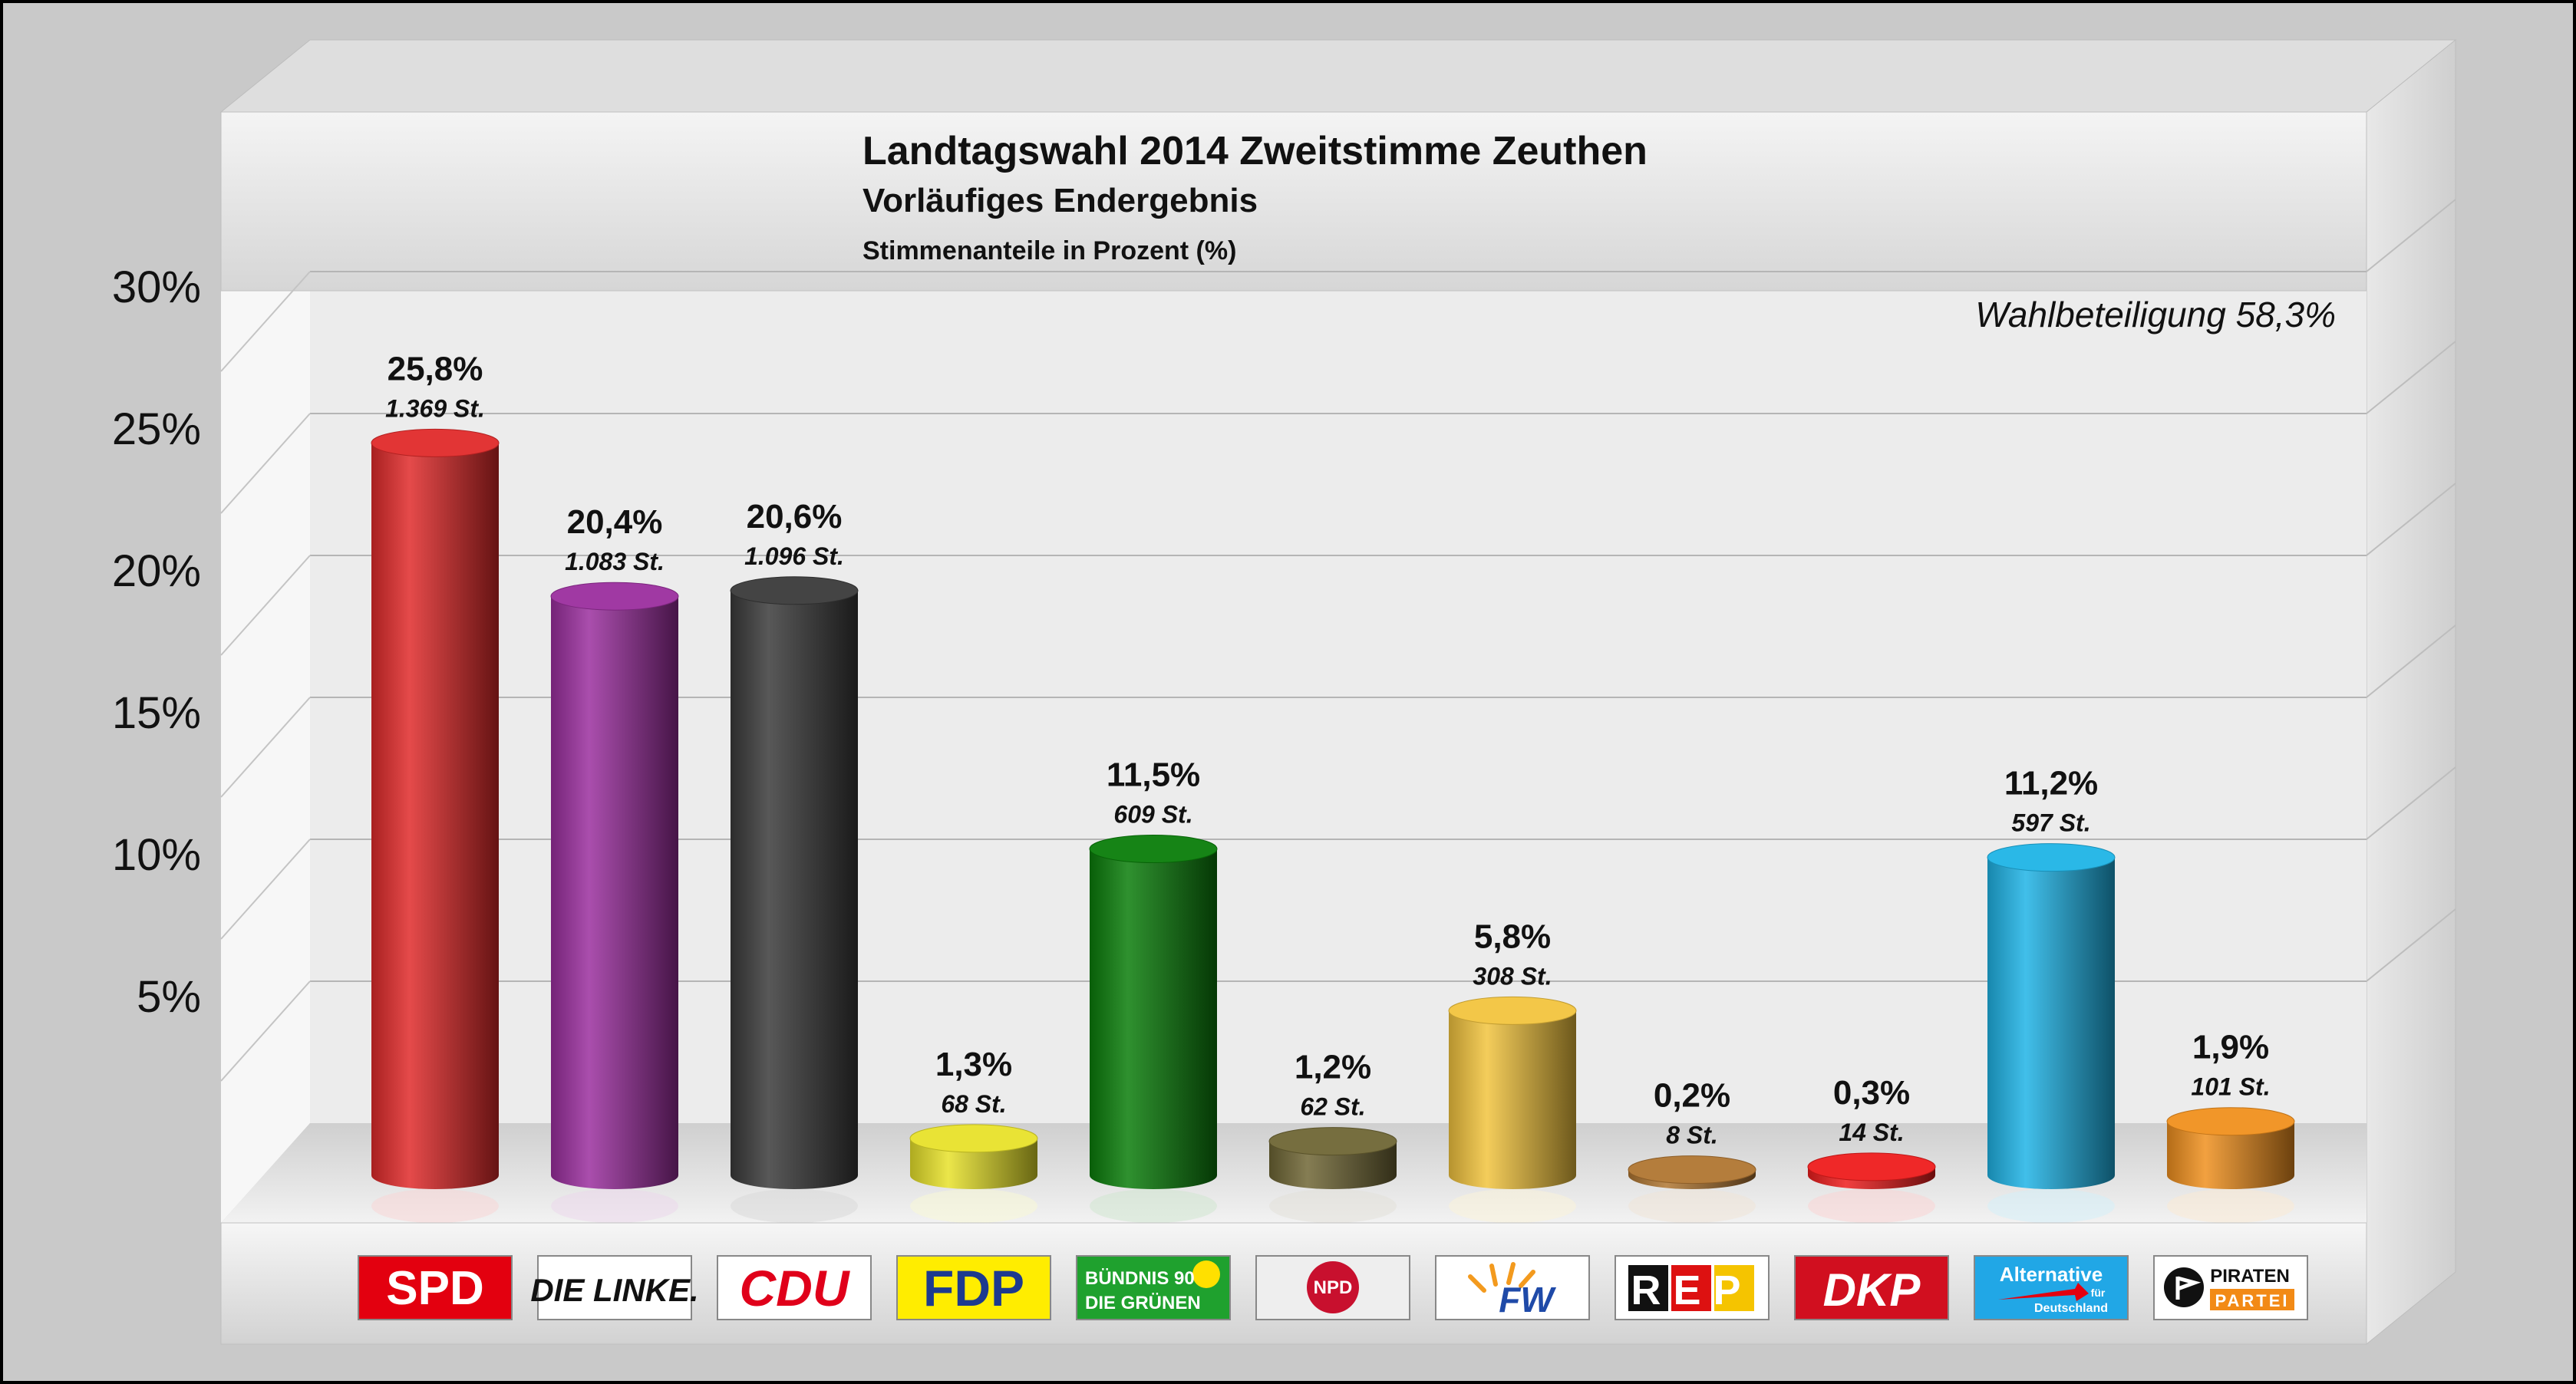  Describe the element at coordinates (1871, 1132) in the screenshot. I see `votes-label: 14 St.` at that location.